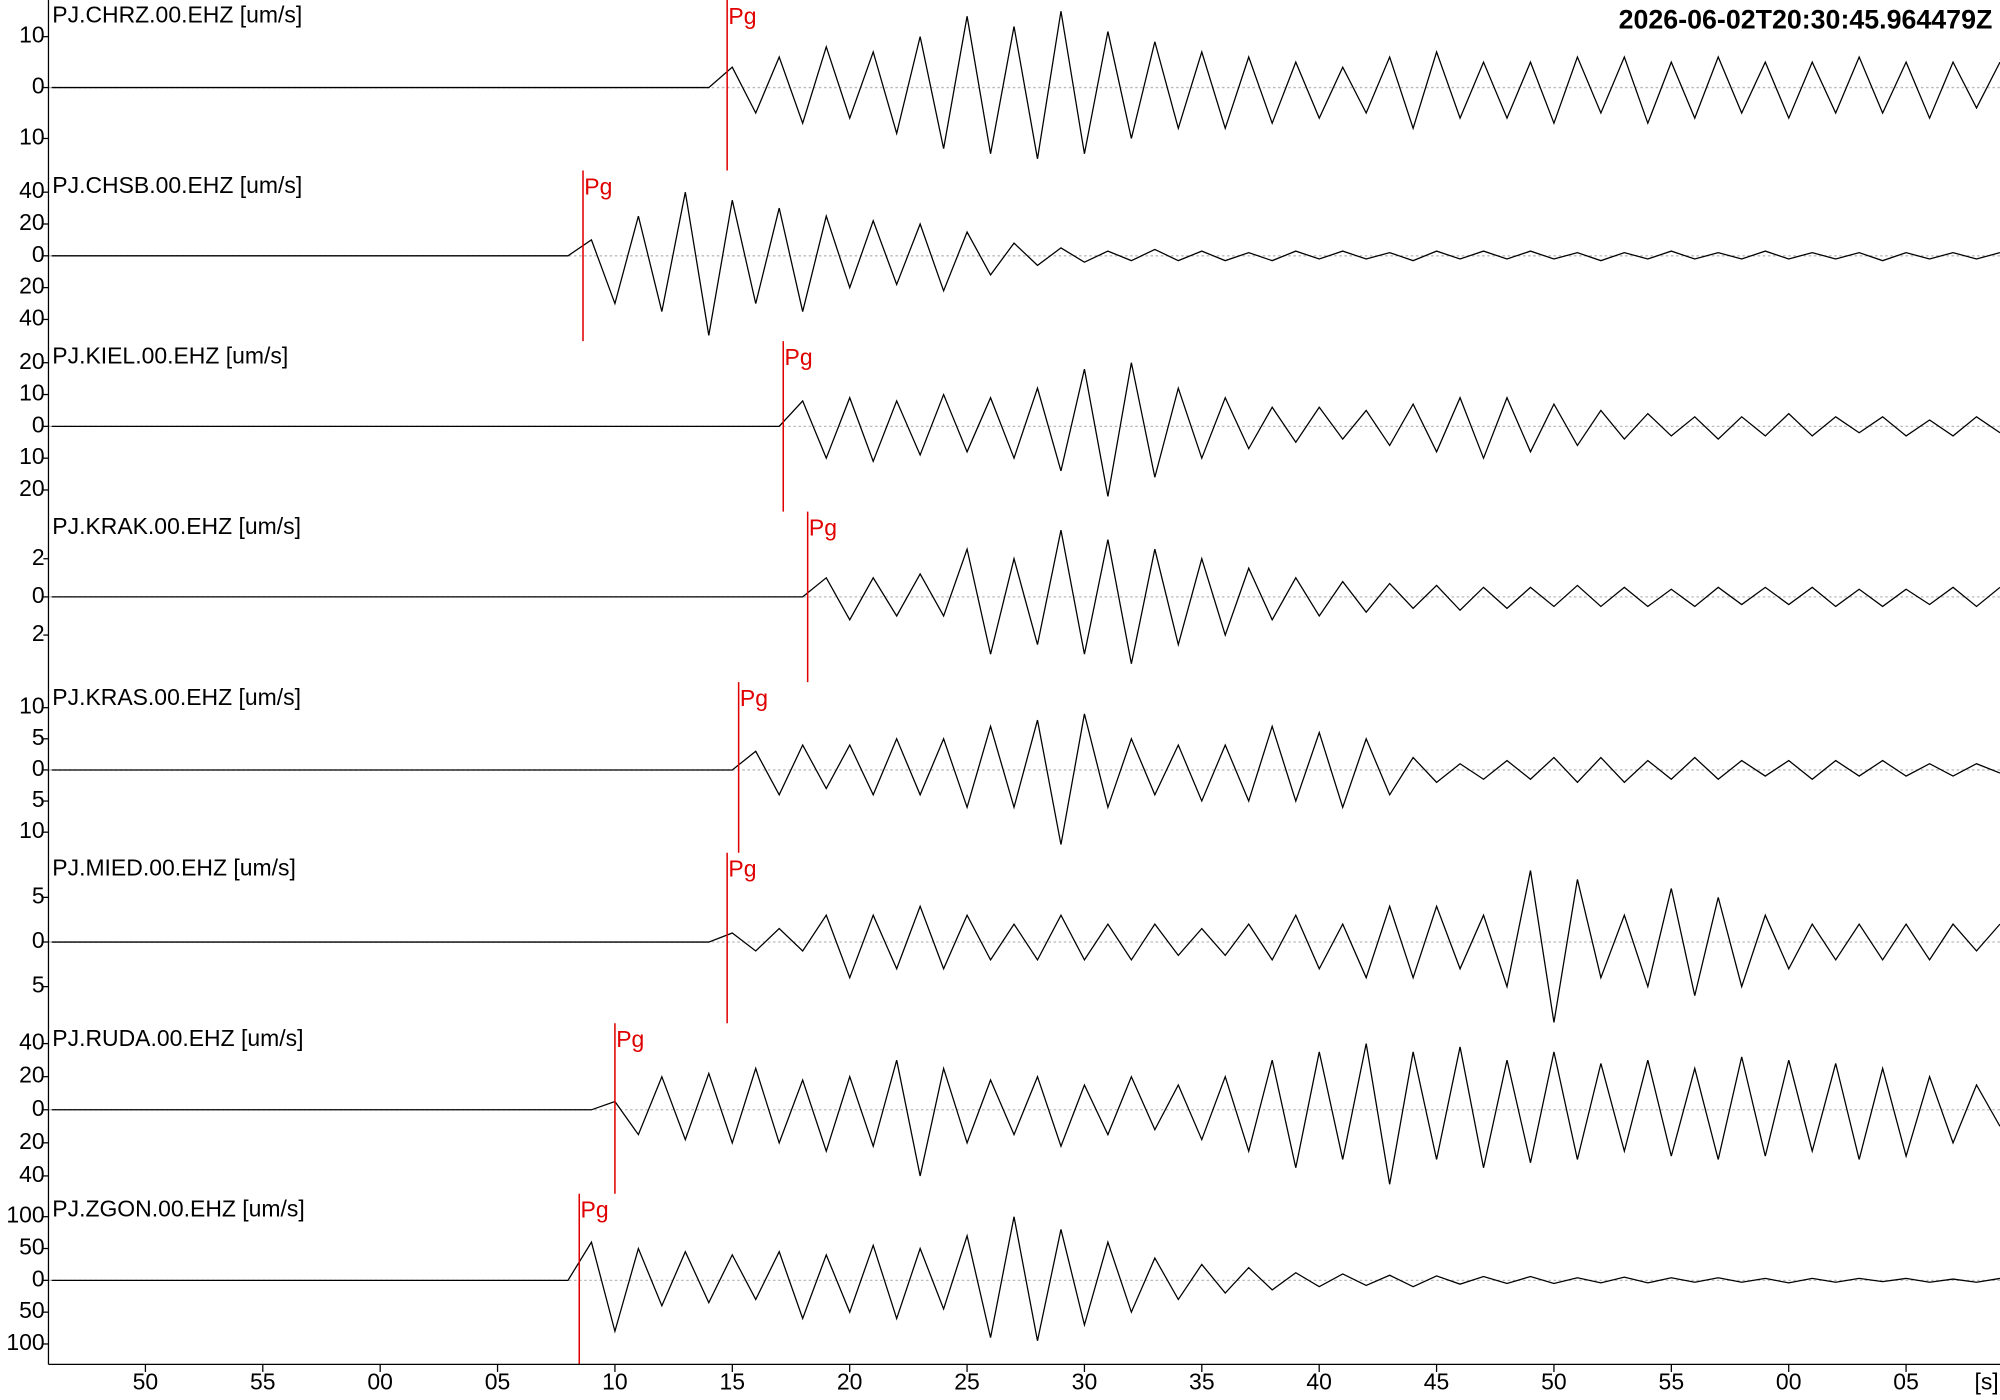  Describe the element at coordinates (1202, 1382) in the screenshot. I see `x-tick-label: 35` at that location.